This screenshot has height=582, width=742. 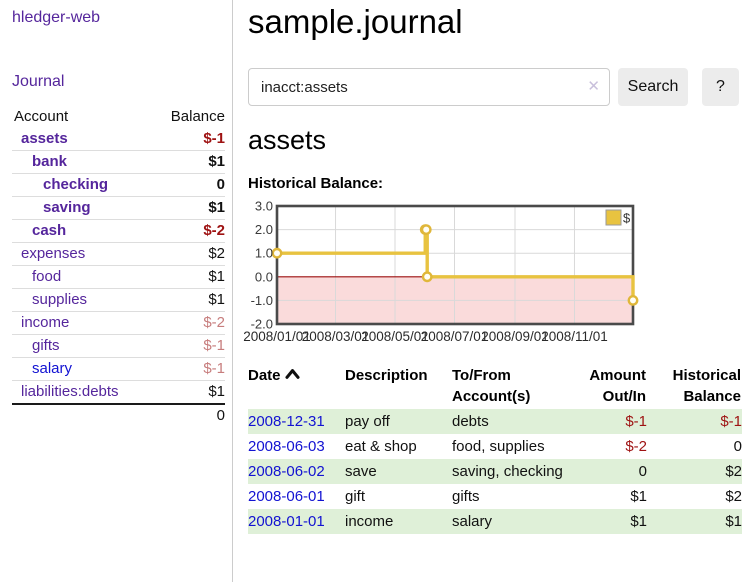 I want to click on account-link: cash, so click(x=49, y=230).